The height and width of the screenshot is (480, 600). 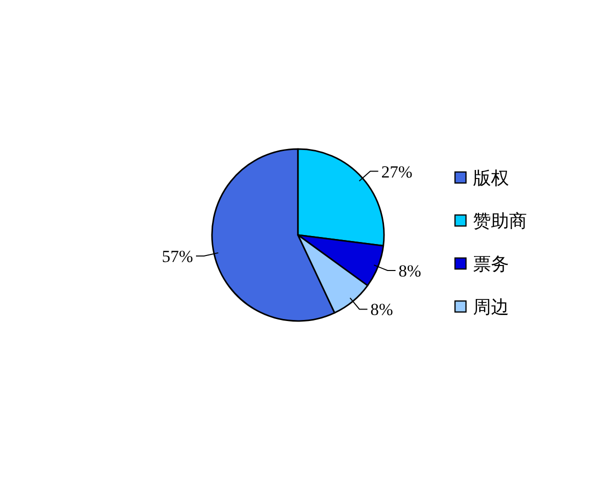 I want to click on legend-label: 赞助商, so click(x=500, y=221).